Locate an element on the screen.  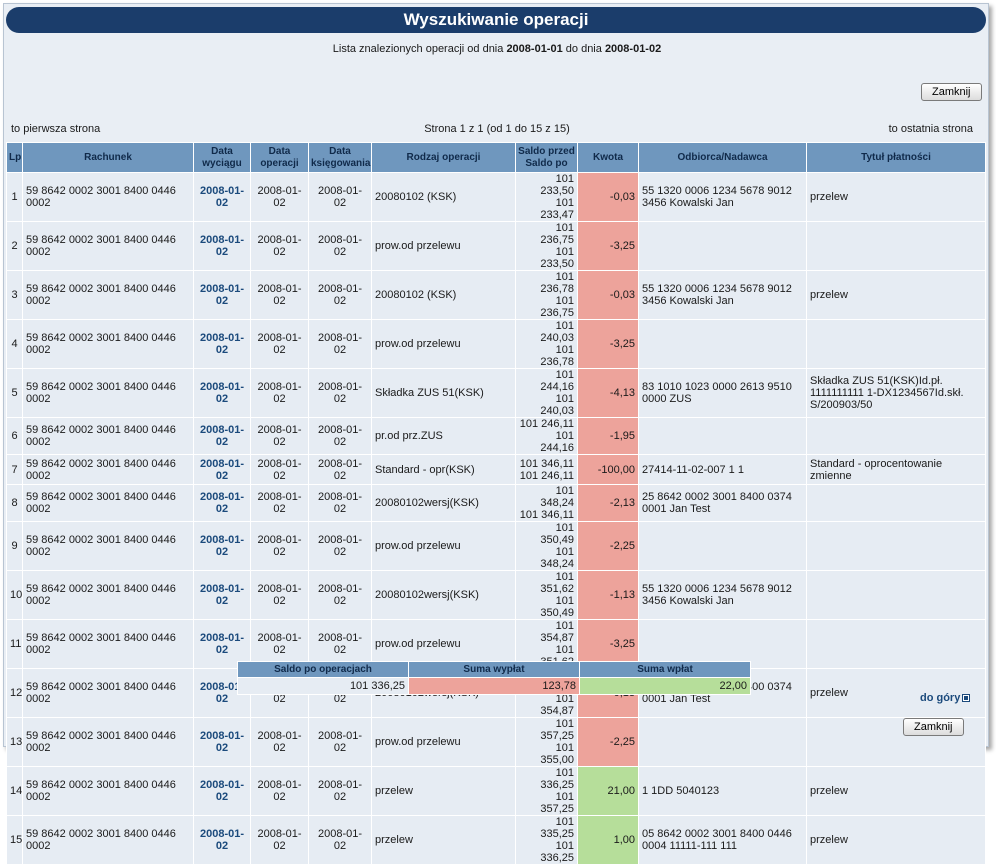
back-to-top-link: do góry is located at coordinates (945, 698).